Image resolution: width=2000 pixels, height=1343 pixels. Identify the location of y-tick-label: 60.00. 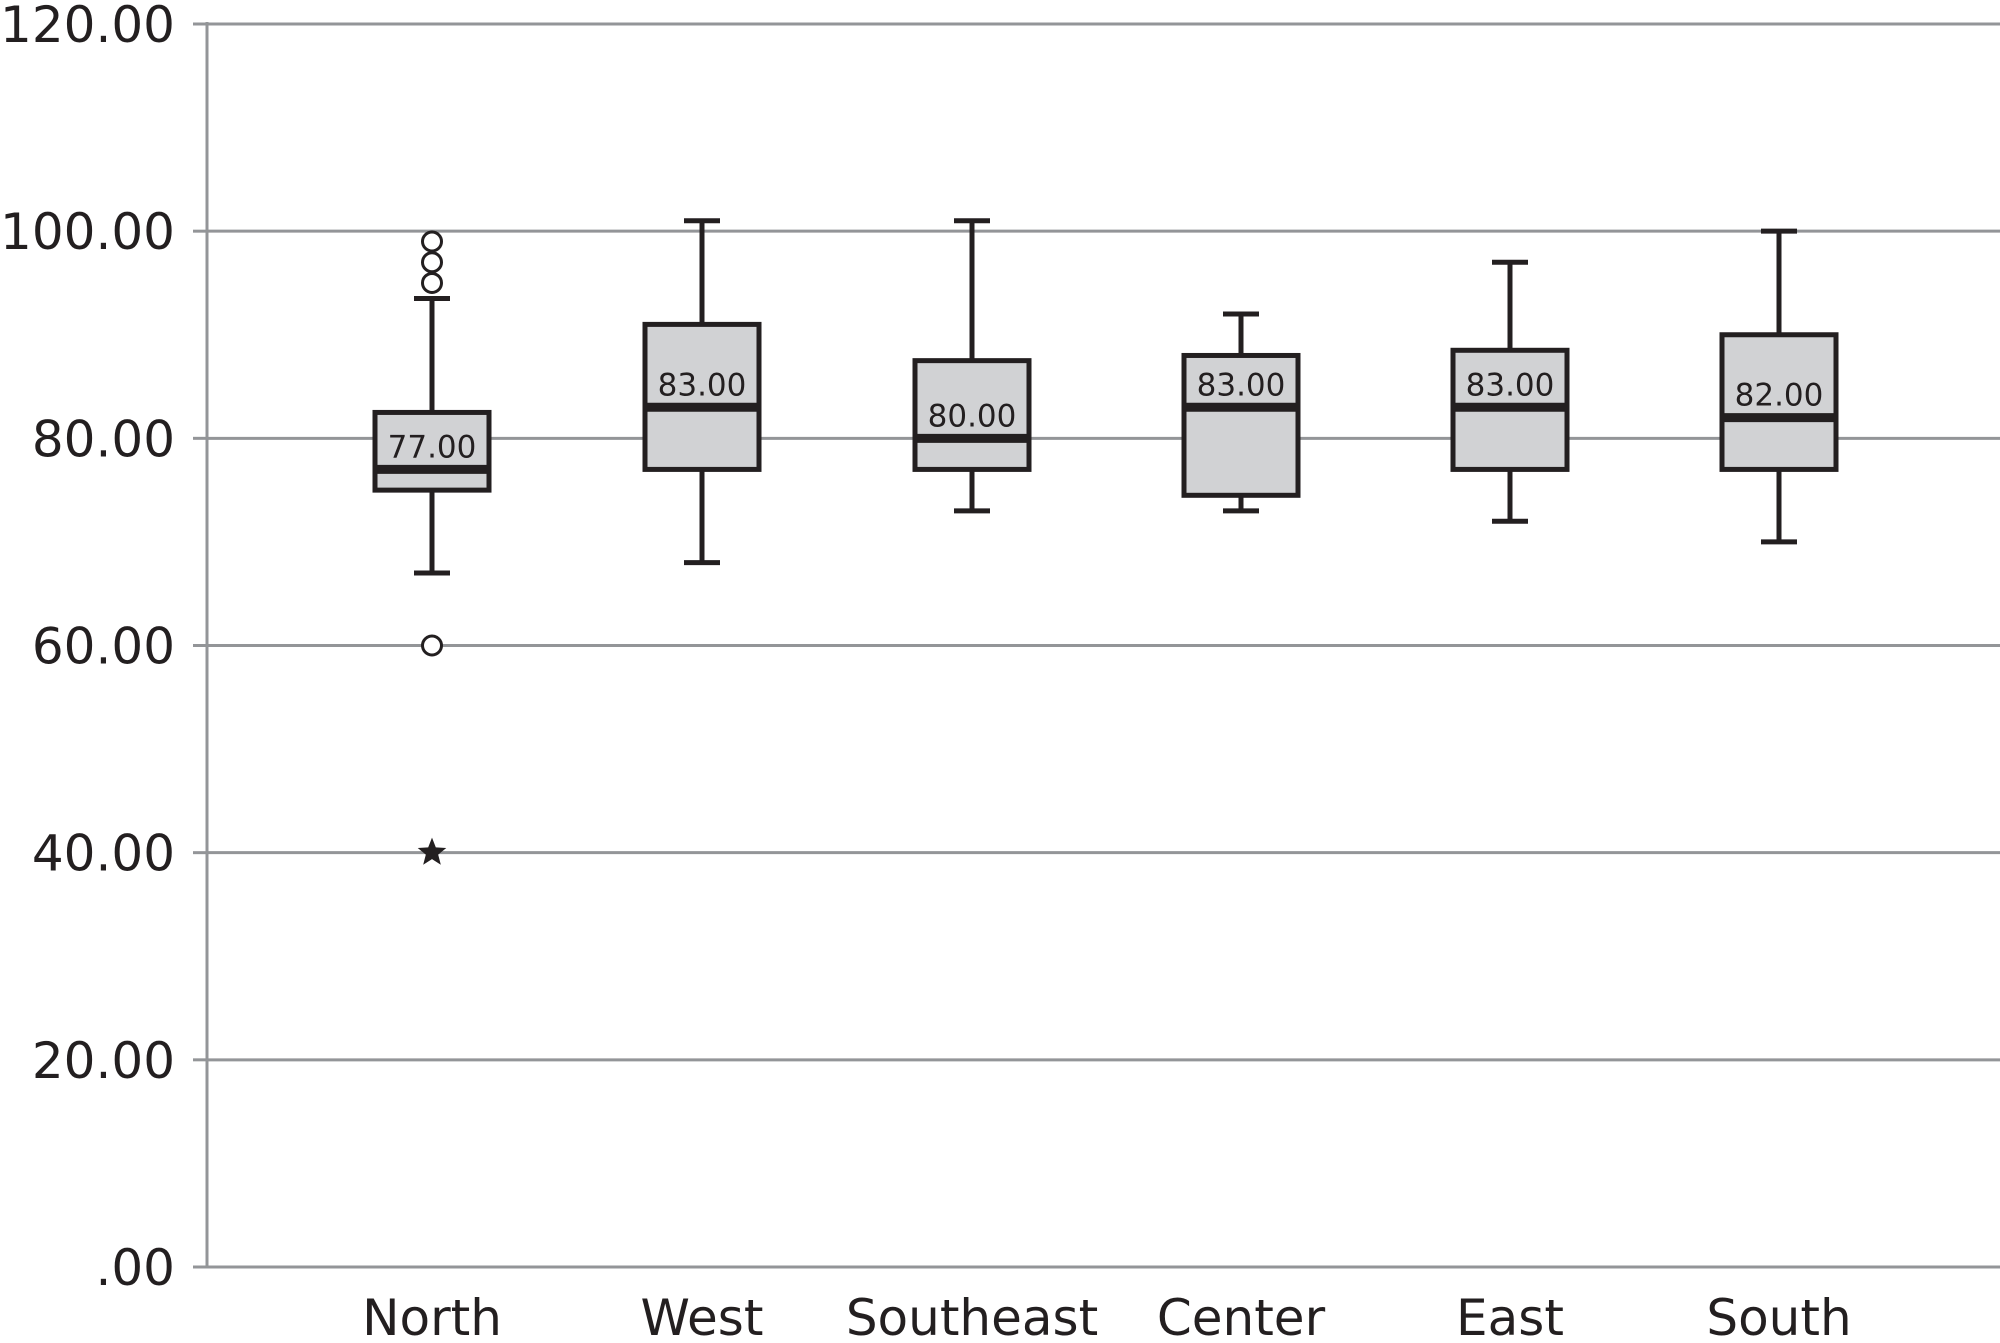
(103, 647).